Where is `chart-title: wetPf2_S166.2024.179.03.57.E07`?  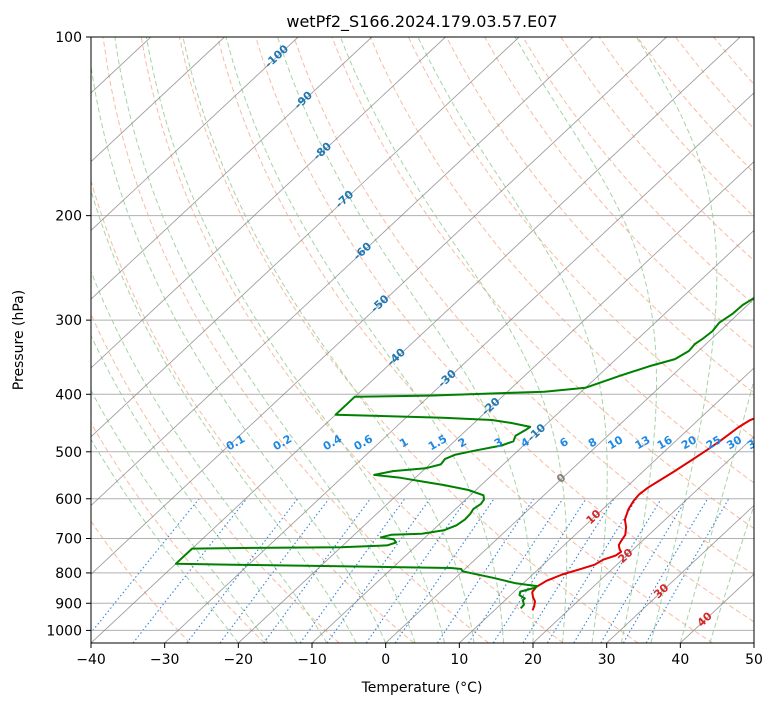 chart-title: wetPf2_S166.2024.179.03.57.E07 is located at coordinates (421, 22).